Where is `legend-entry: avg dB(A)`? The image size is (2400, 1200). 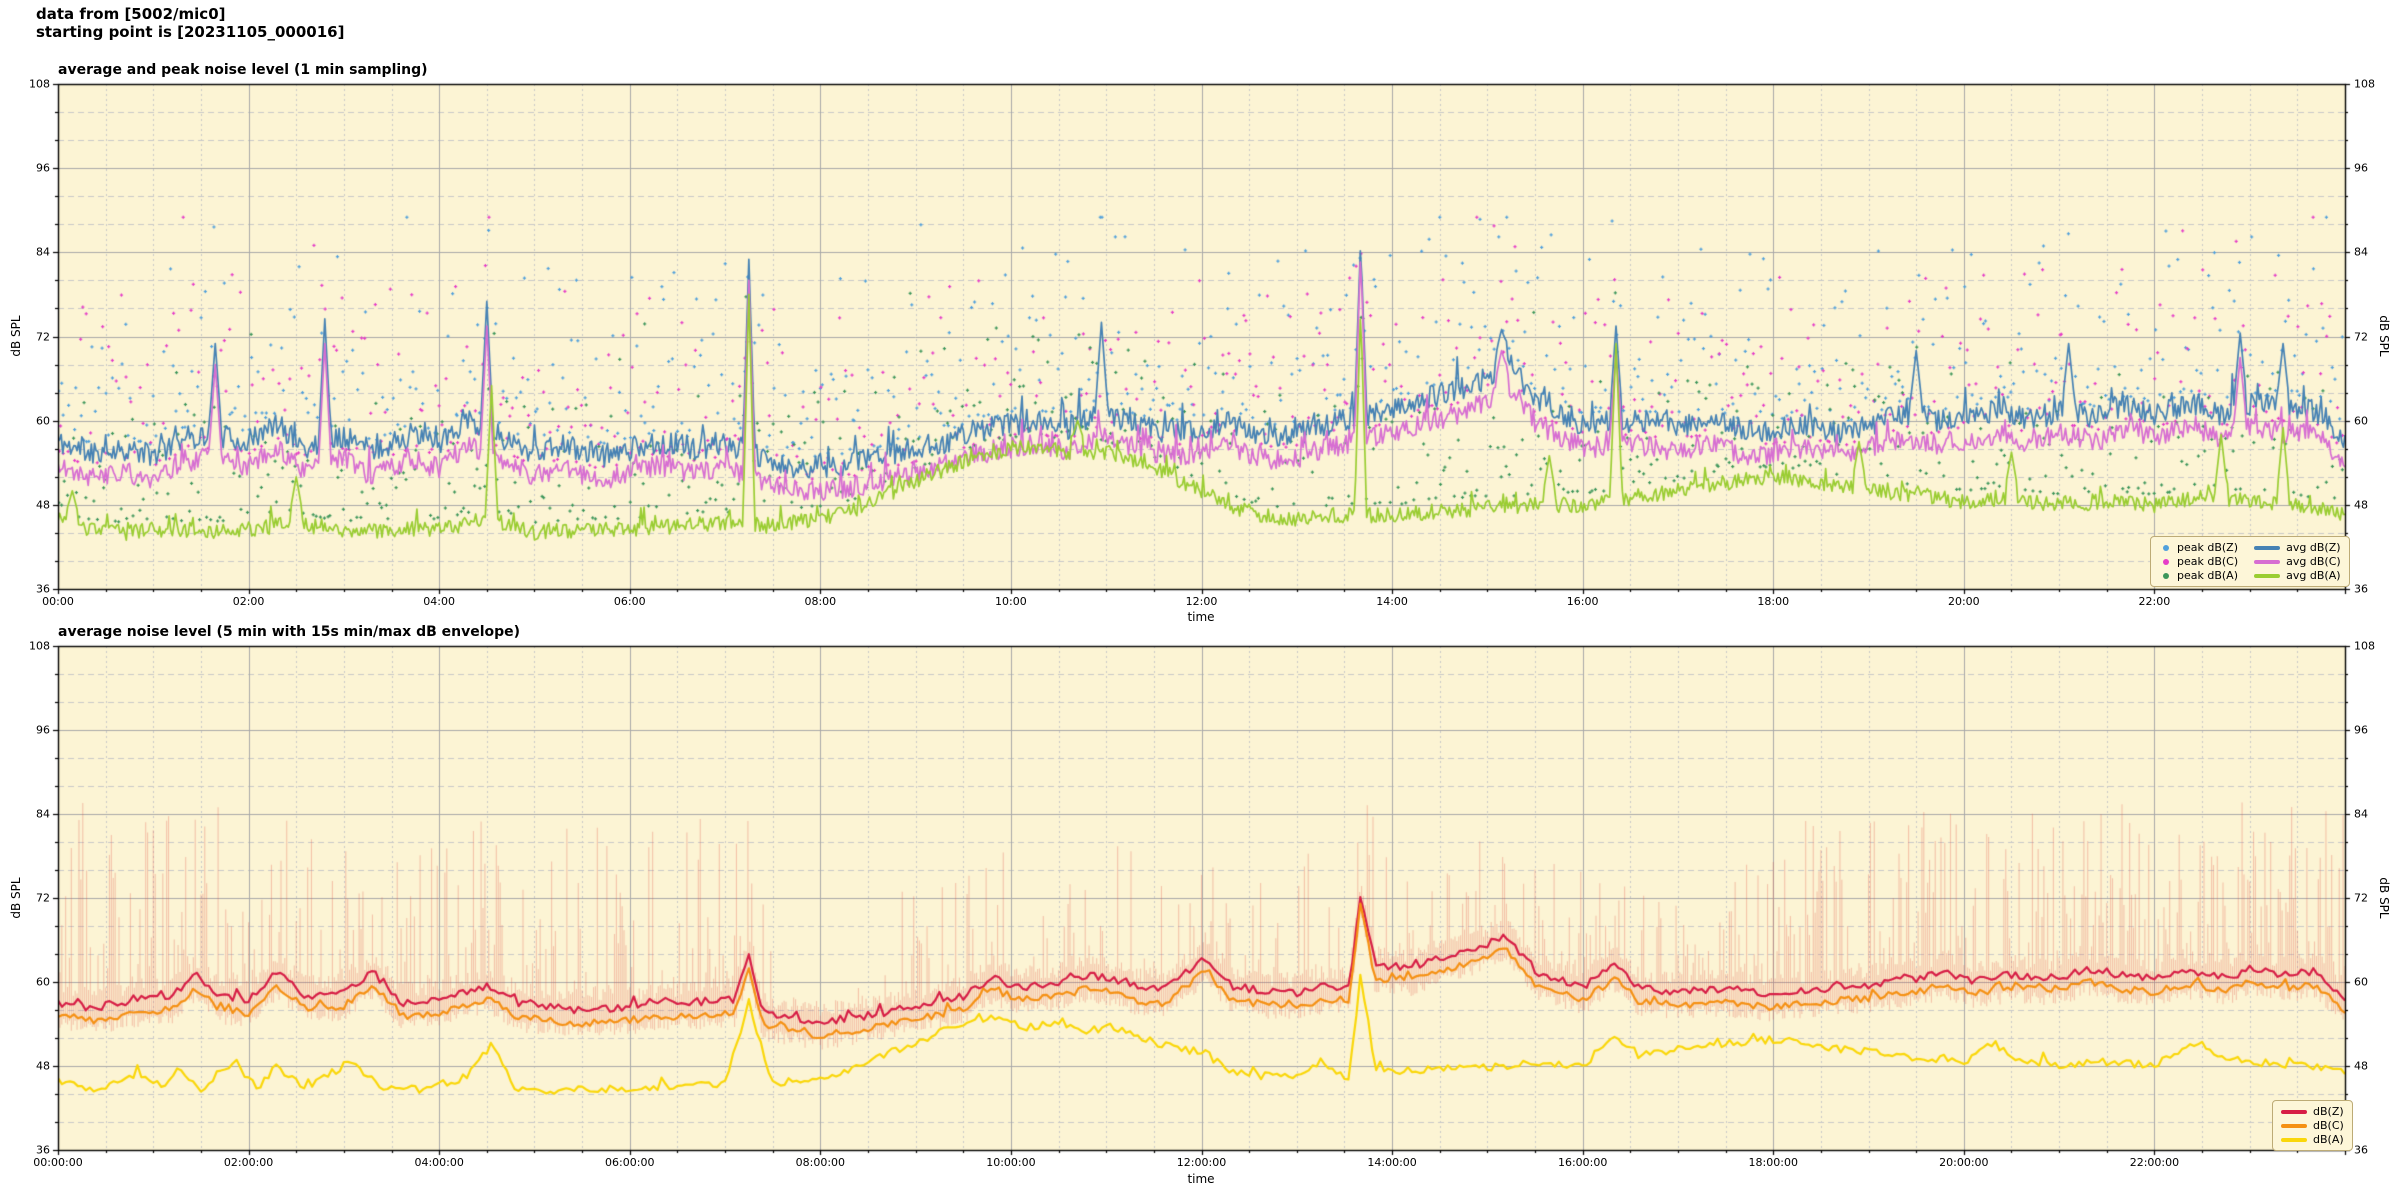
legend-entry: avg dB(A) is located at coordinates (2297, 575).